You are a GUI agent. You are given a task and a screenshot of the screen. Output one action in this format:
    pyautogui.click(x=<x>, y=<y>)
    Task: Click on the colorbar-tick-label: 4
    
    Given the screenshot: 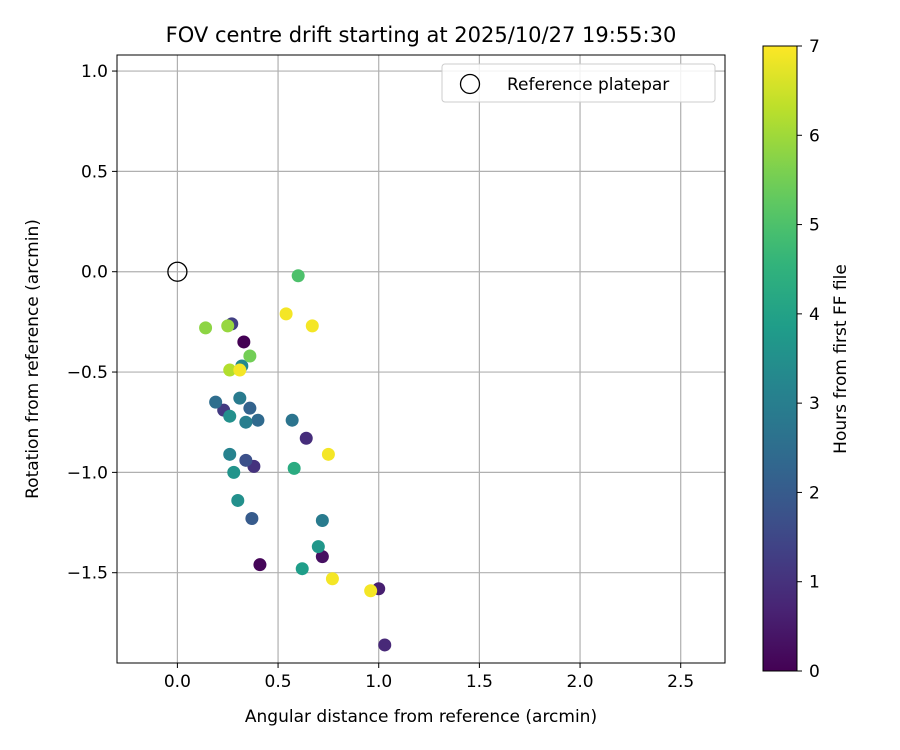 What is the action you would take?
    pyautogui.click(x=814, y=315)
    